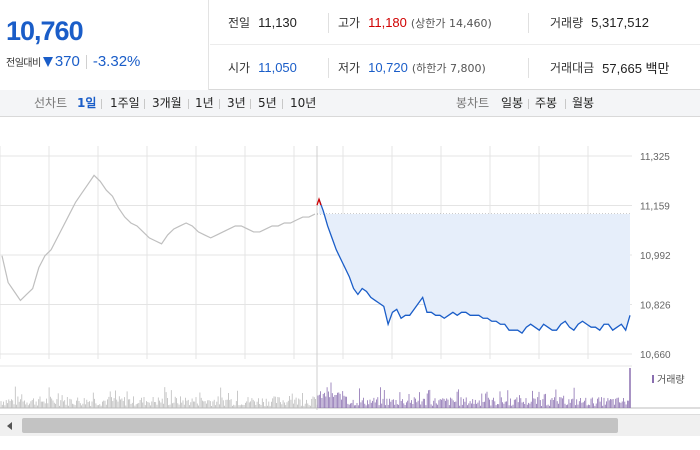 The image size is (700, 450). What do you see at coordinates (87, 103) in the screenshot?
I see `period-1day-button: 1일` at bounding box center [87, 103].